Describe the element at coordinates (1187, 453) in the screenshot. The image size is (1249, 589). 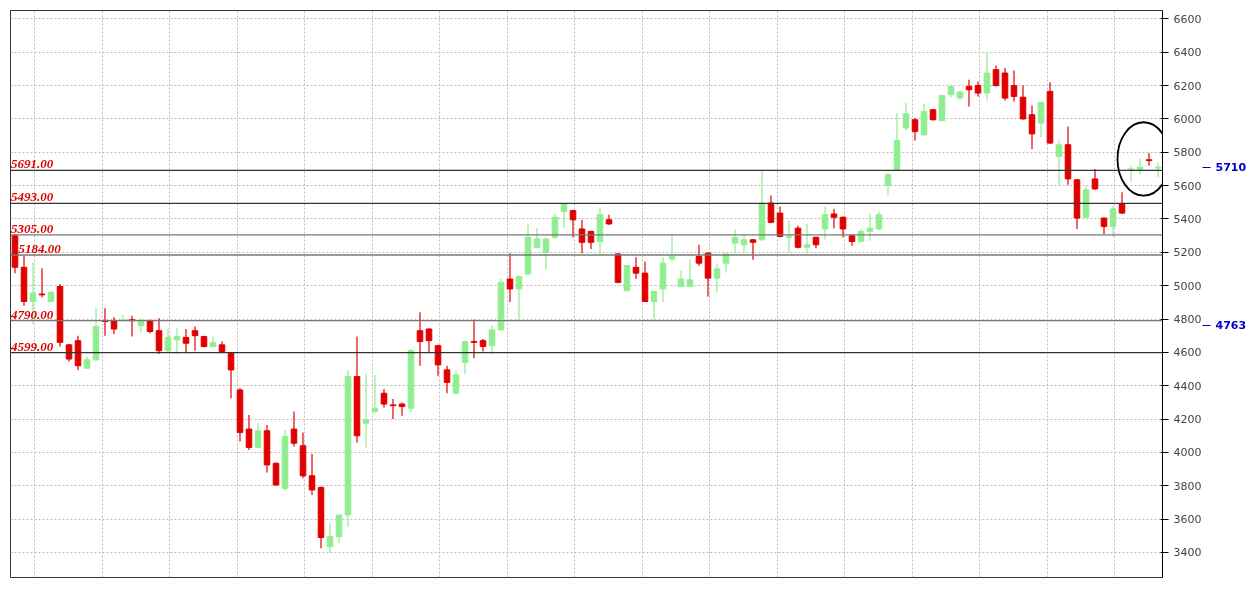
I see `y-tick-label: 4000` at that location.